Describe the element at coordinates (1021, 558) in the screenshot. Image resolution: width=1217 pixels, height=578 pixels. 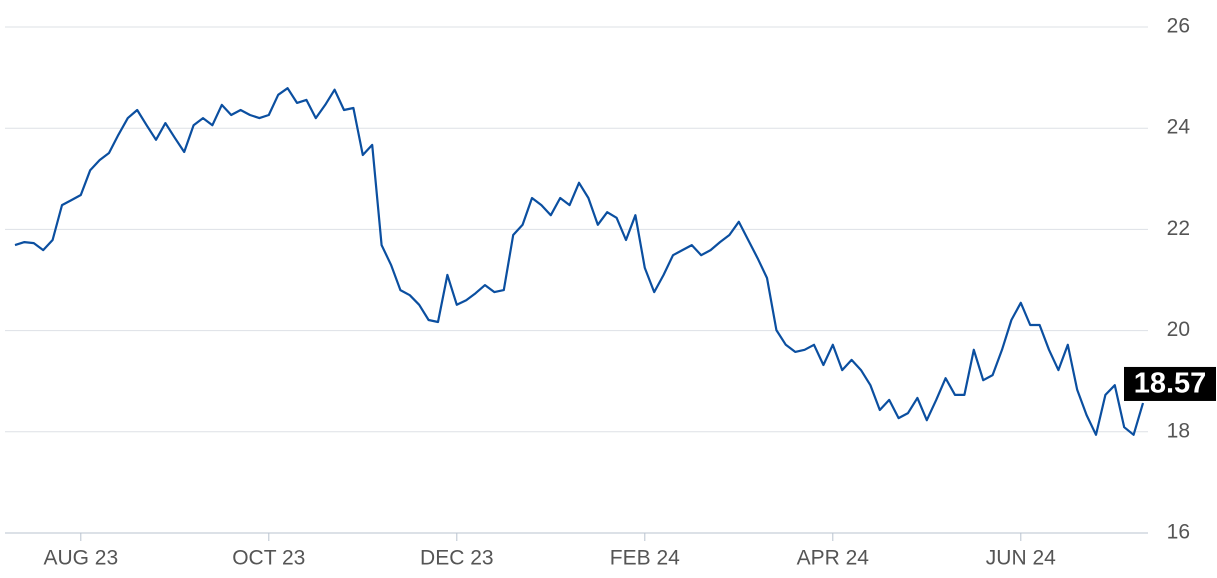
I see `x-tick-label: JUN 24` at that location.